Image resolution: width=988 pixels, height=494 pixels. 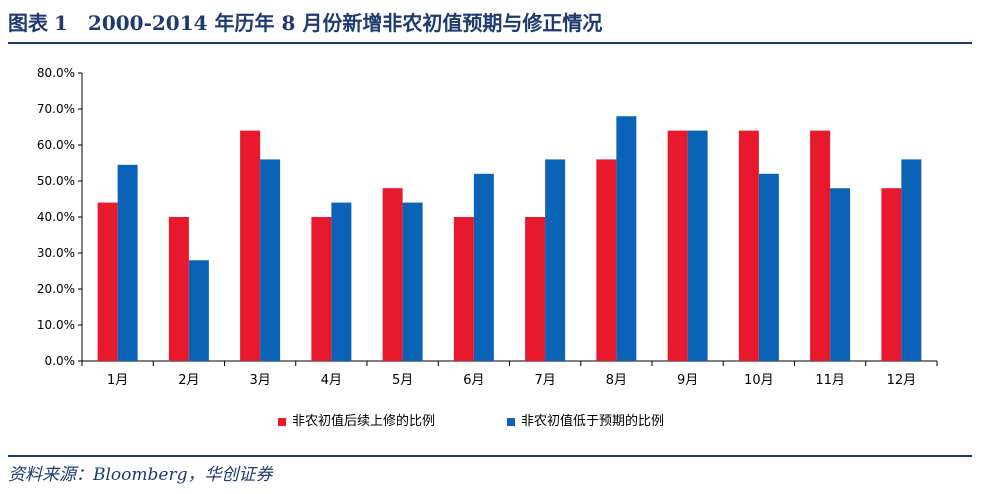 What do you see at coordinates (490, 456) in the screenshot?
I see `source-rule` at bounding box center [490, 456].